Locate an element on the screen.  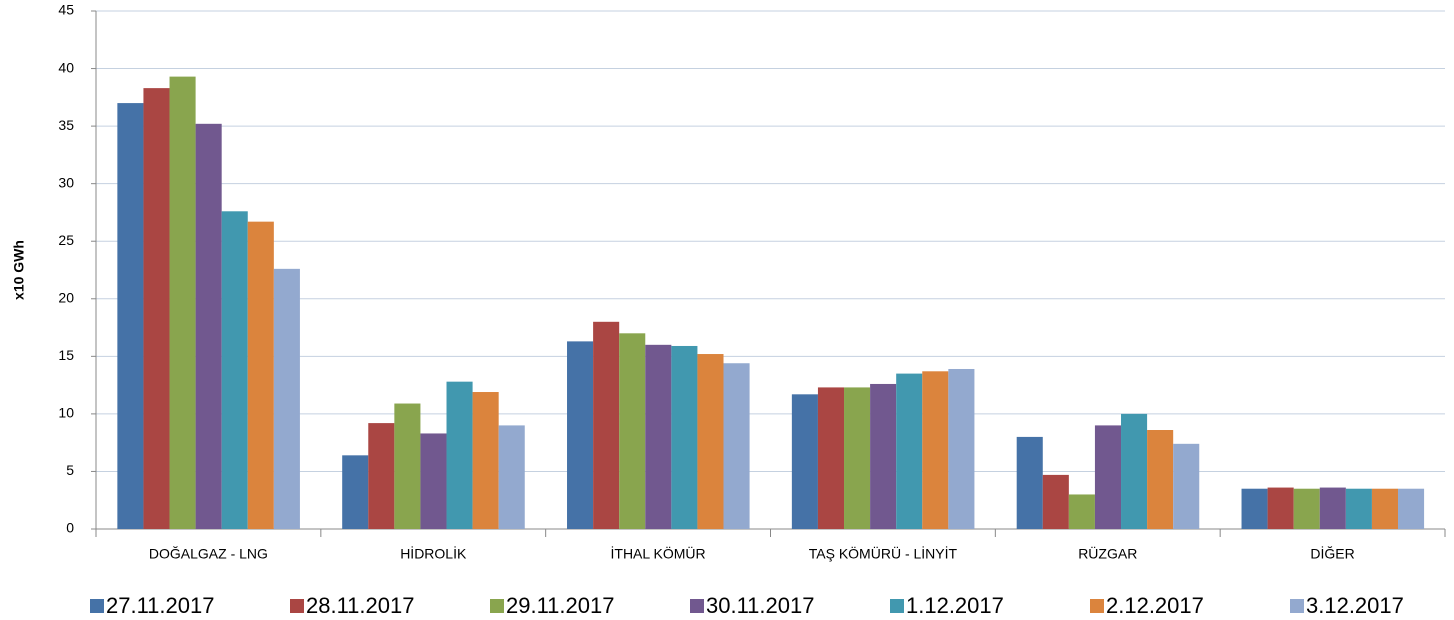
legend-label: 2.12.2017 is located at coordinates (1155, 605).